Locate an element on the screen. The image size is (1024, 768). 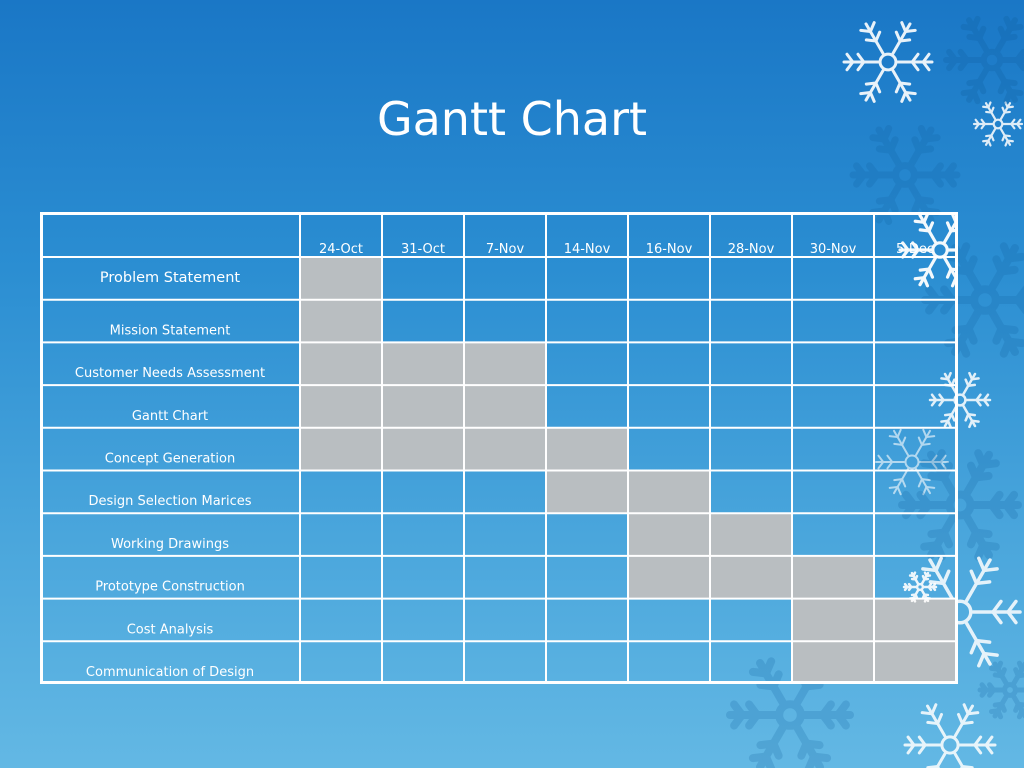
column-header: 28-Nov is located at coordinates (751, 249).